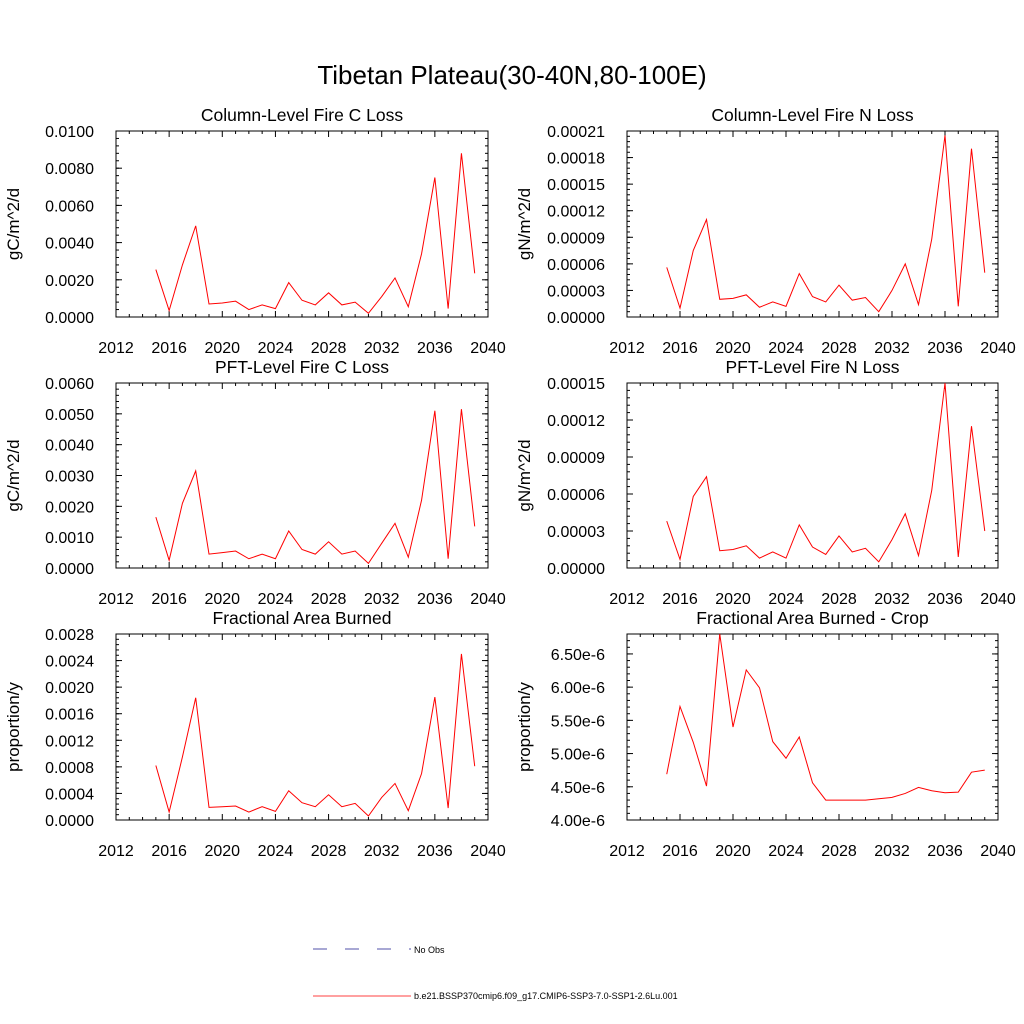 The height and width of the screenshot is (1024, 1024). What do you see at coordinates (812, 115) in the screenshot?
I see `panel-title: Column-Level Fire N Loss` at bounding box center [812, 115].